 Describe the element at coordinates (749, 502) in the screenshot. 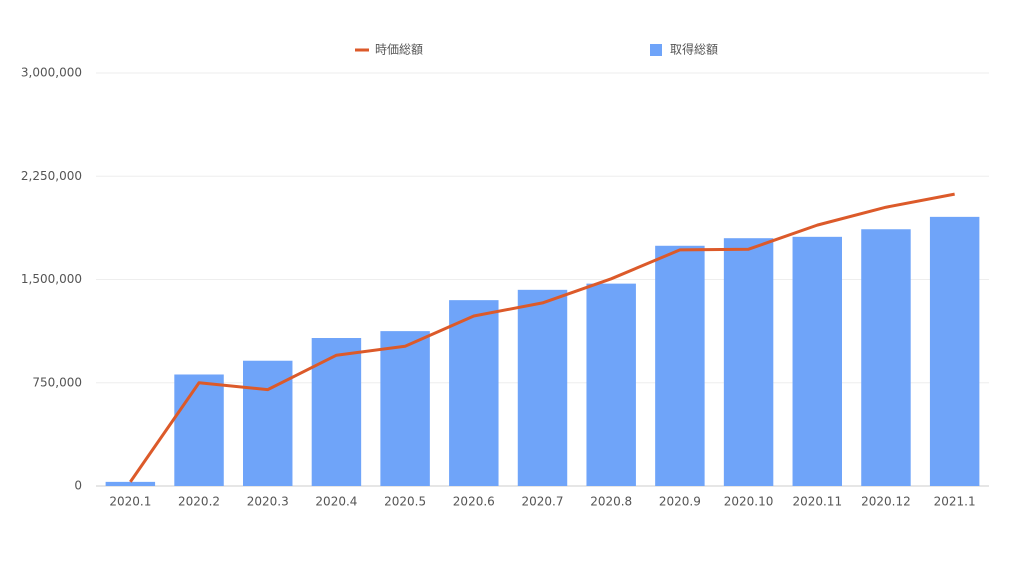

I see `x-tick-label: 2020.10` at that location.